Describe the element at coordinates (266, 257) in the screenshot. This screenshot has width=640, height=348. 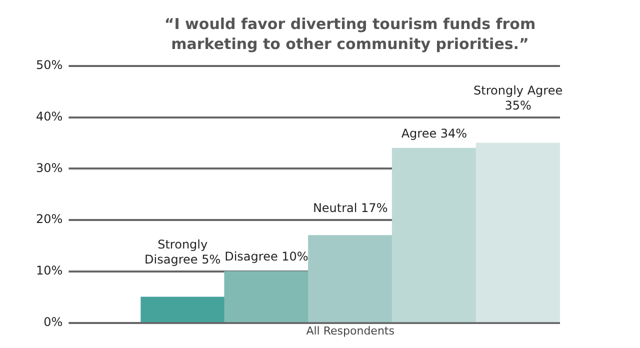
I see `data-label: Disagree 10%` at that location.